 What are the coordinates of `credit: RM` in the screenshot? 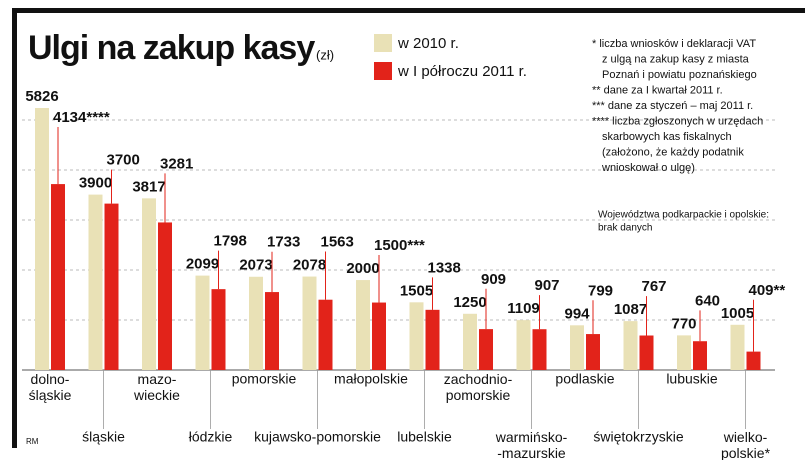 It's located at (32, 441).